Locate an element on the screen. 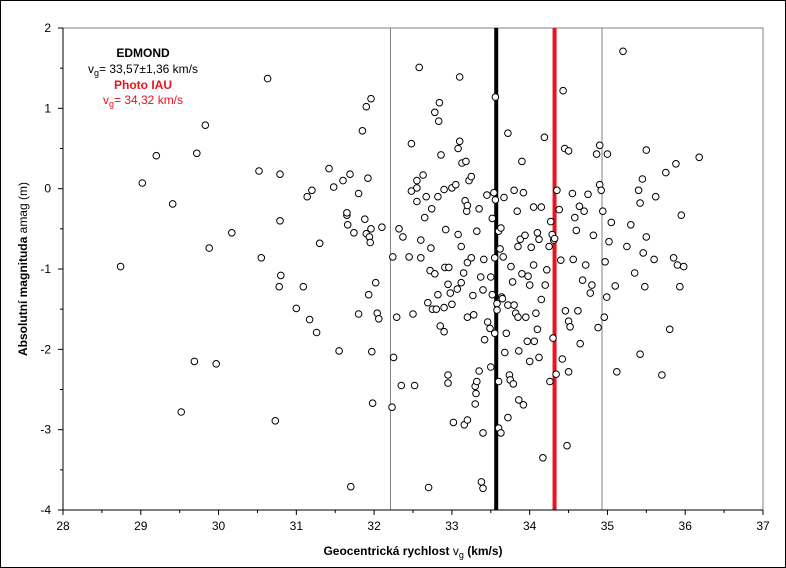  edmond-label: EDMOND is located at coordinates (143, 53).